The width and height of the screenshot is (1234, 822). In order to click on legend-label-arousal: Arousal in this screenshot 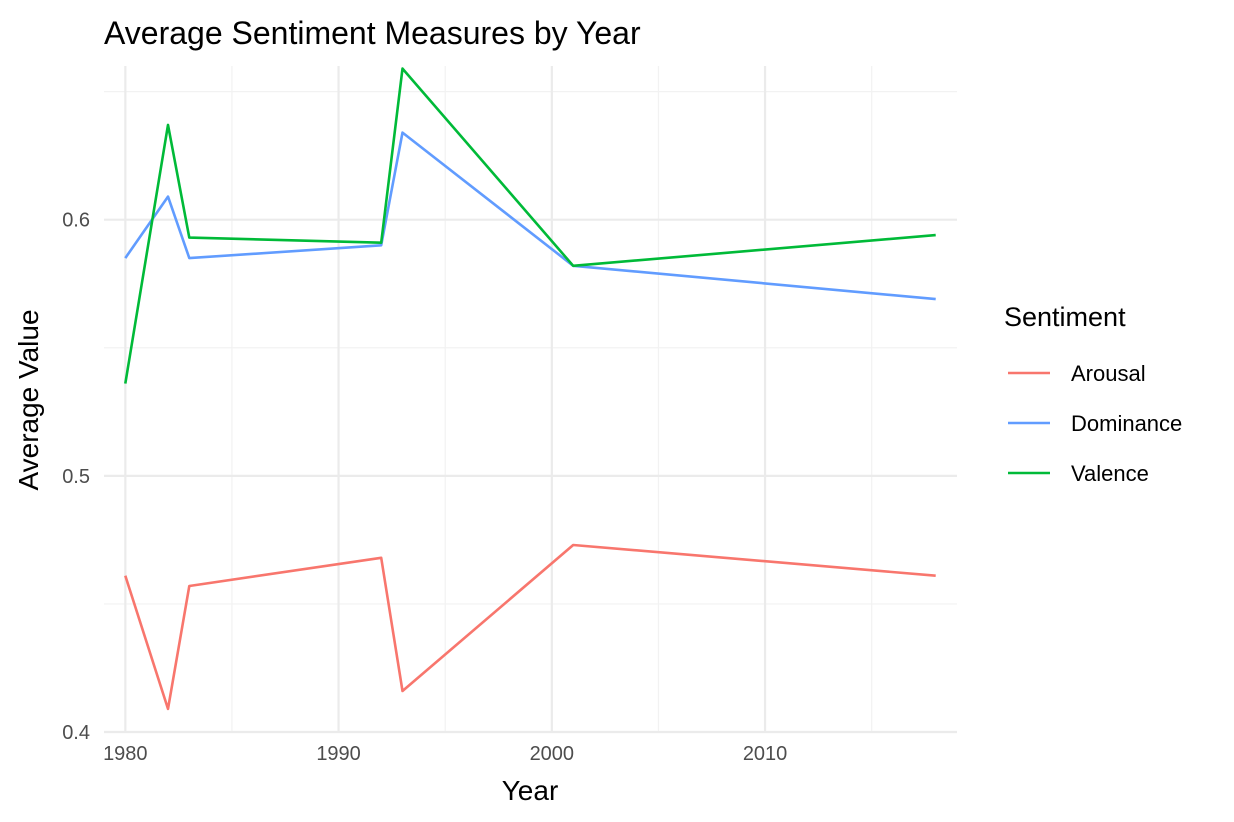, I will do `click(1108, 373)`.